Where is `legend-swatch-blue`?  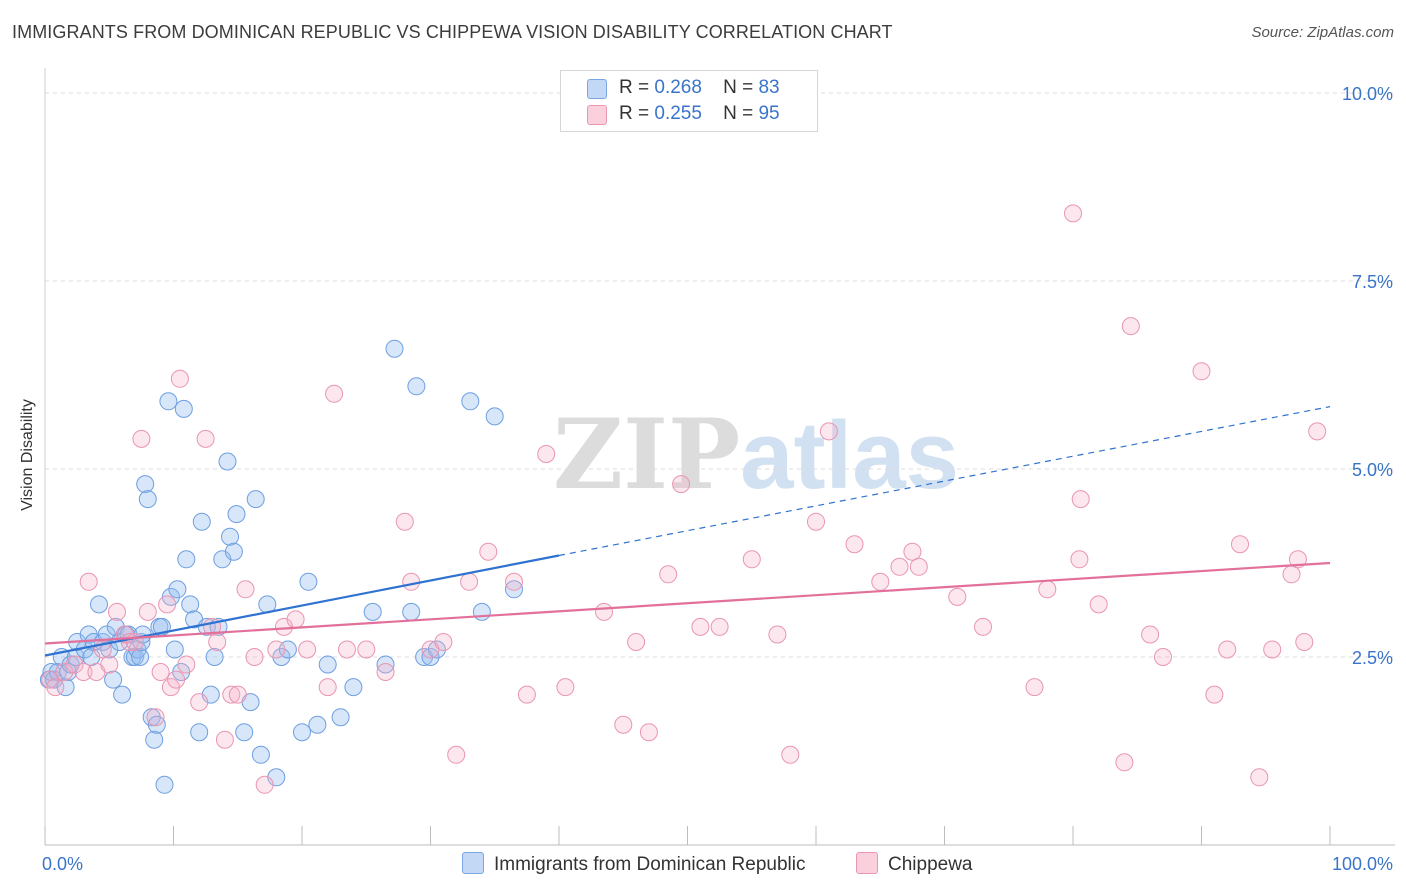 legend-swatch-blue is located at coordinates (597, 89).